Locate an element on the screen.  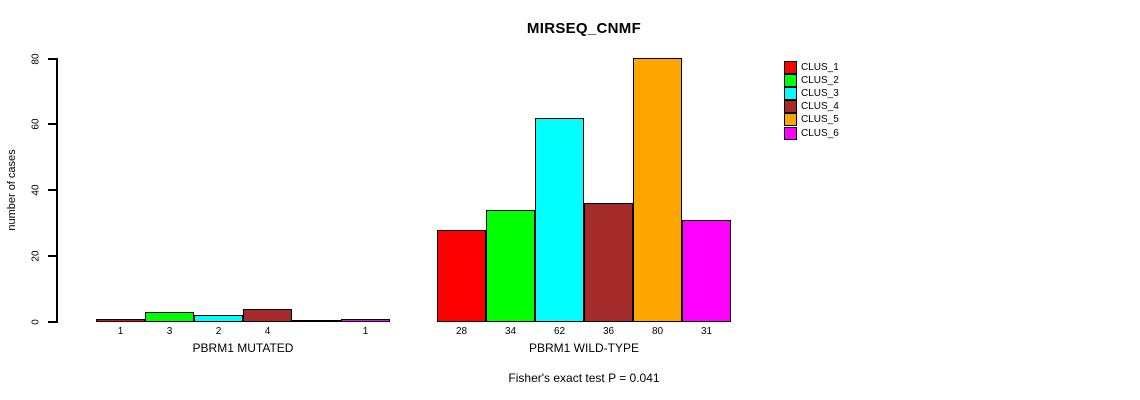
bar-value-label: 28 is located at coordinates (461, 331).